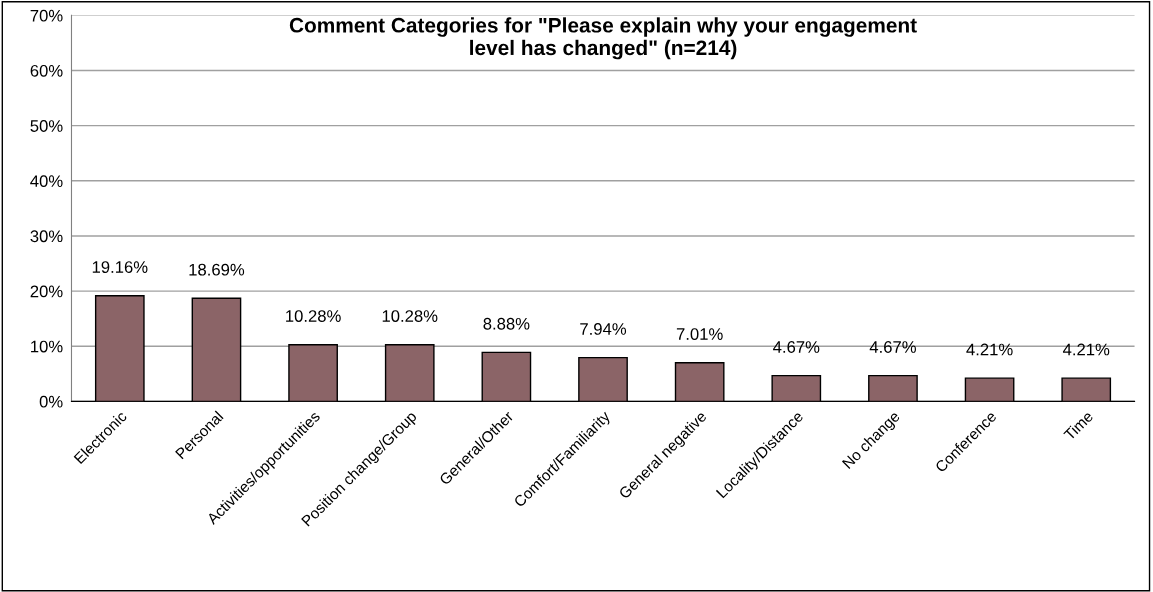 This screenshot has height=592, width=1153. Describe the element at coordinates (120, 267) in the screenshot. I see `data-label: 19.16%` at that location.